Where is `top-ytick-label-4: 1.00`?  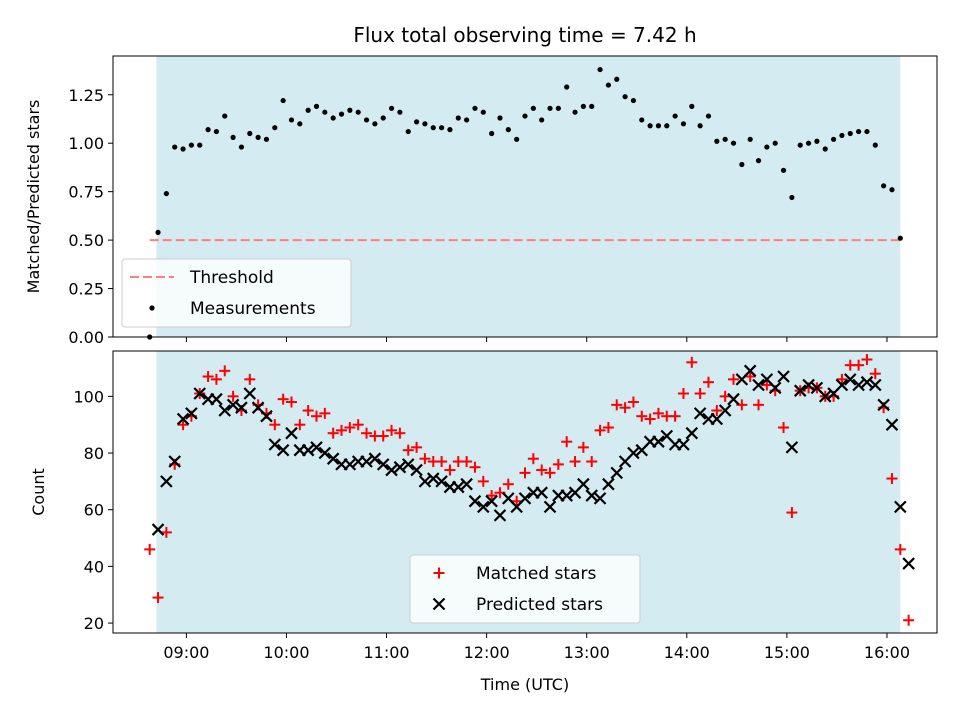
top-ytick-label-4: 1.00 is located at coordinates (86, 143).